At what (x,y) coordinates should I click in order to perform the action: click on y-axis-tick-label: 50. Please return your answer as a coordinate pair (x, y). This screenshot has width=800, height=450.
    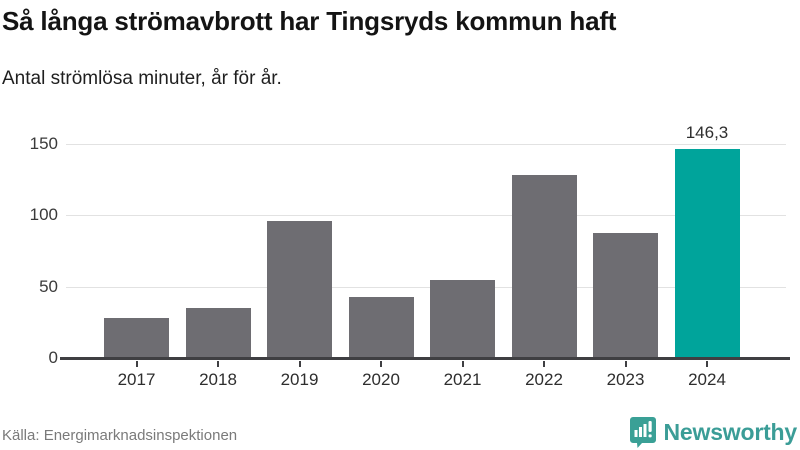
    Looking at the image, I should click on (48, 286).